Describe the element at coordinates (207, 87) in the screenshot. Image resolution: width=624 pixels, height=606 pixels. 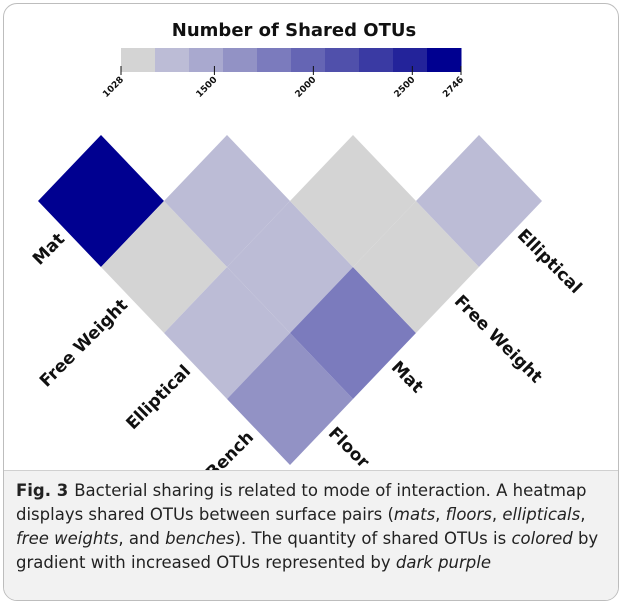
I see `colorbar-tick-label: 1500` at that location.